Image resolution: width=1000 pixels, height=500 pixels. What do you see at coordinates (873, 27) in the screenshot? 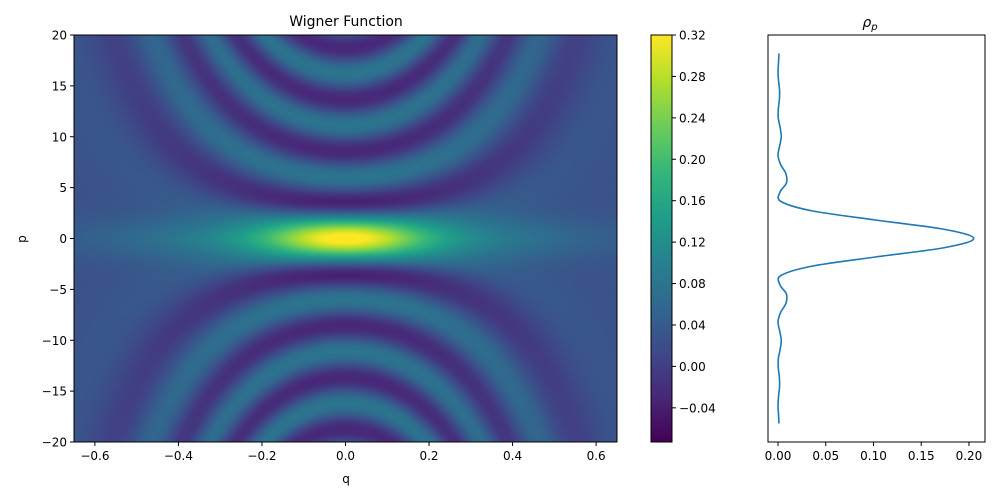
I see `rho-title-sub: p` at bounding box center [873, 27].